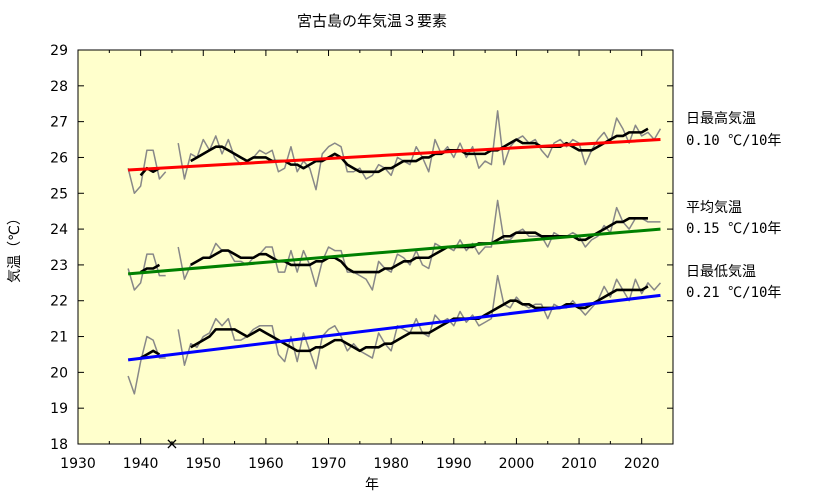 The image size is (833, 498). I want to click on y-tick-label: 26, so click(59, 158).